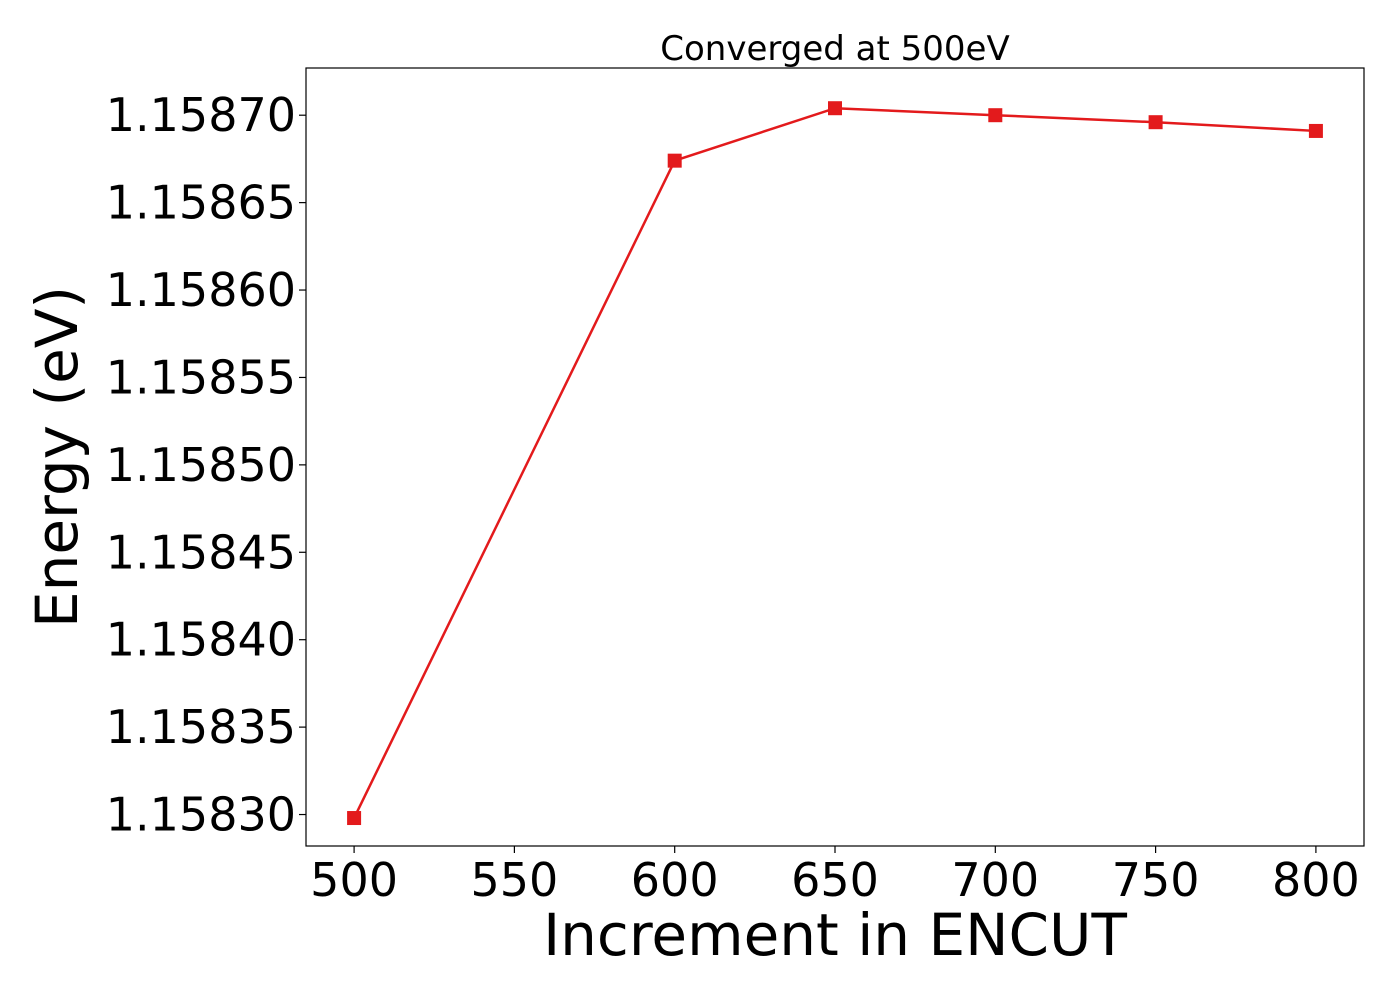 The height and width of the screenshot is (1000, 1400). What do you see at coordinates (201, 815) in the screenshot?
I see `y-tick-label: 1.15830` at bounding box center [201, 815].